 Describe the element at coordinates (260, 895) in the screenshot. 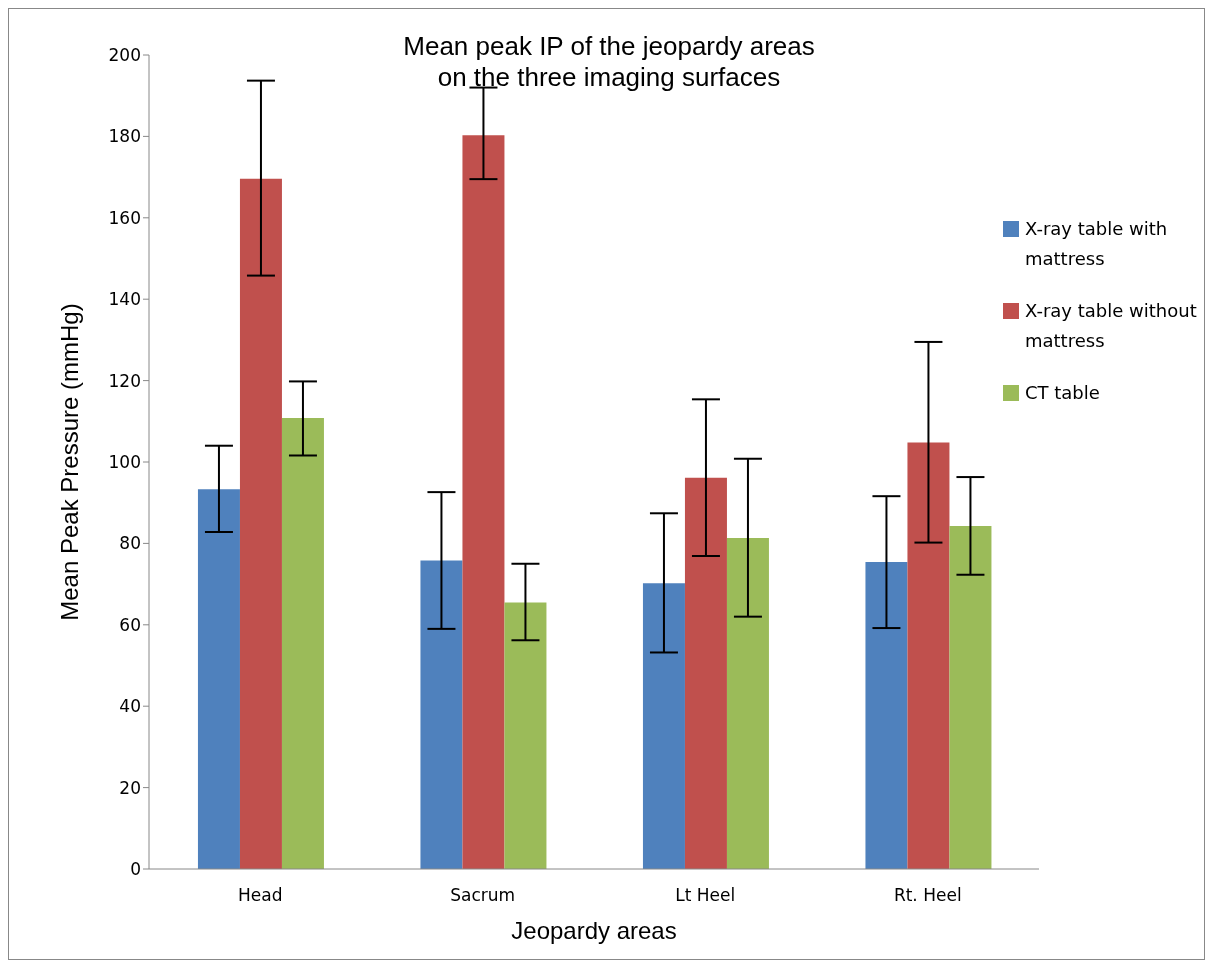

I see `x-tick-label: Head` at that location.